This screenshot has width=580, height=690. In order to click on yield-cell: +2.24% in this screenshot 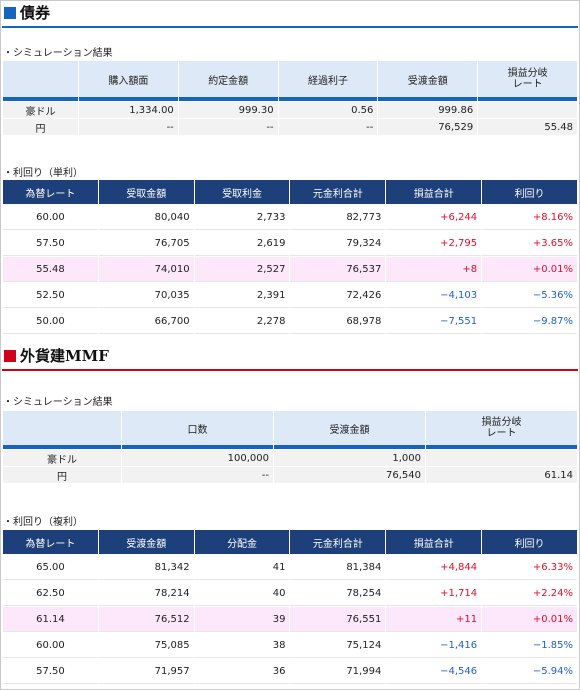, I will do `click(529, 593)`.